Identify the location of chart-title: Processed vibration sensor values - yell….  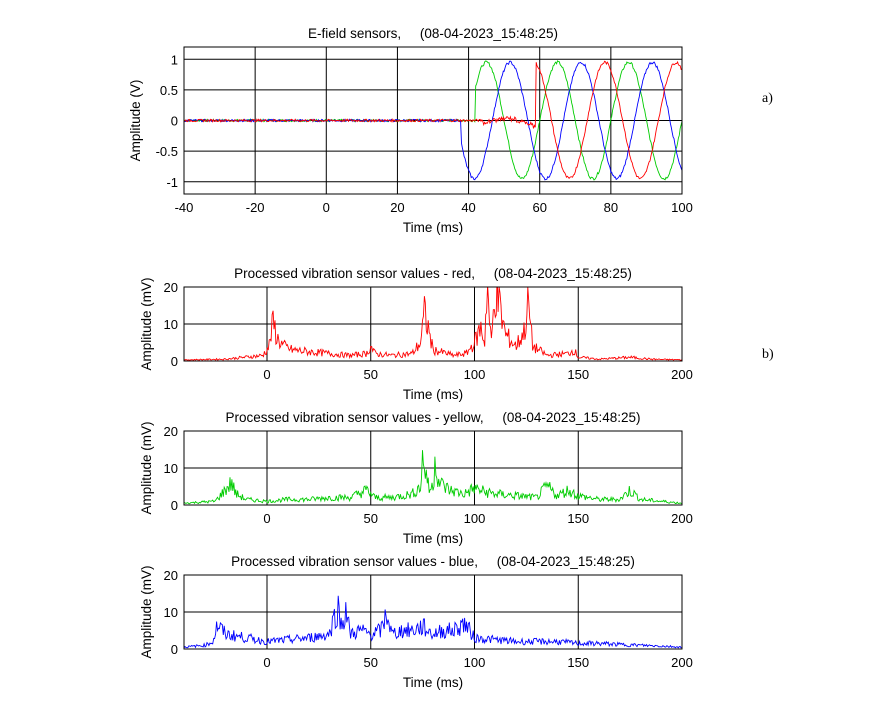
(433, 417).